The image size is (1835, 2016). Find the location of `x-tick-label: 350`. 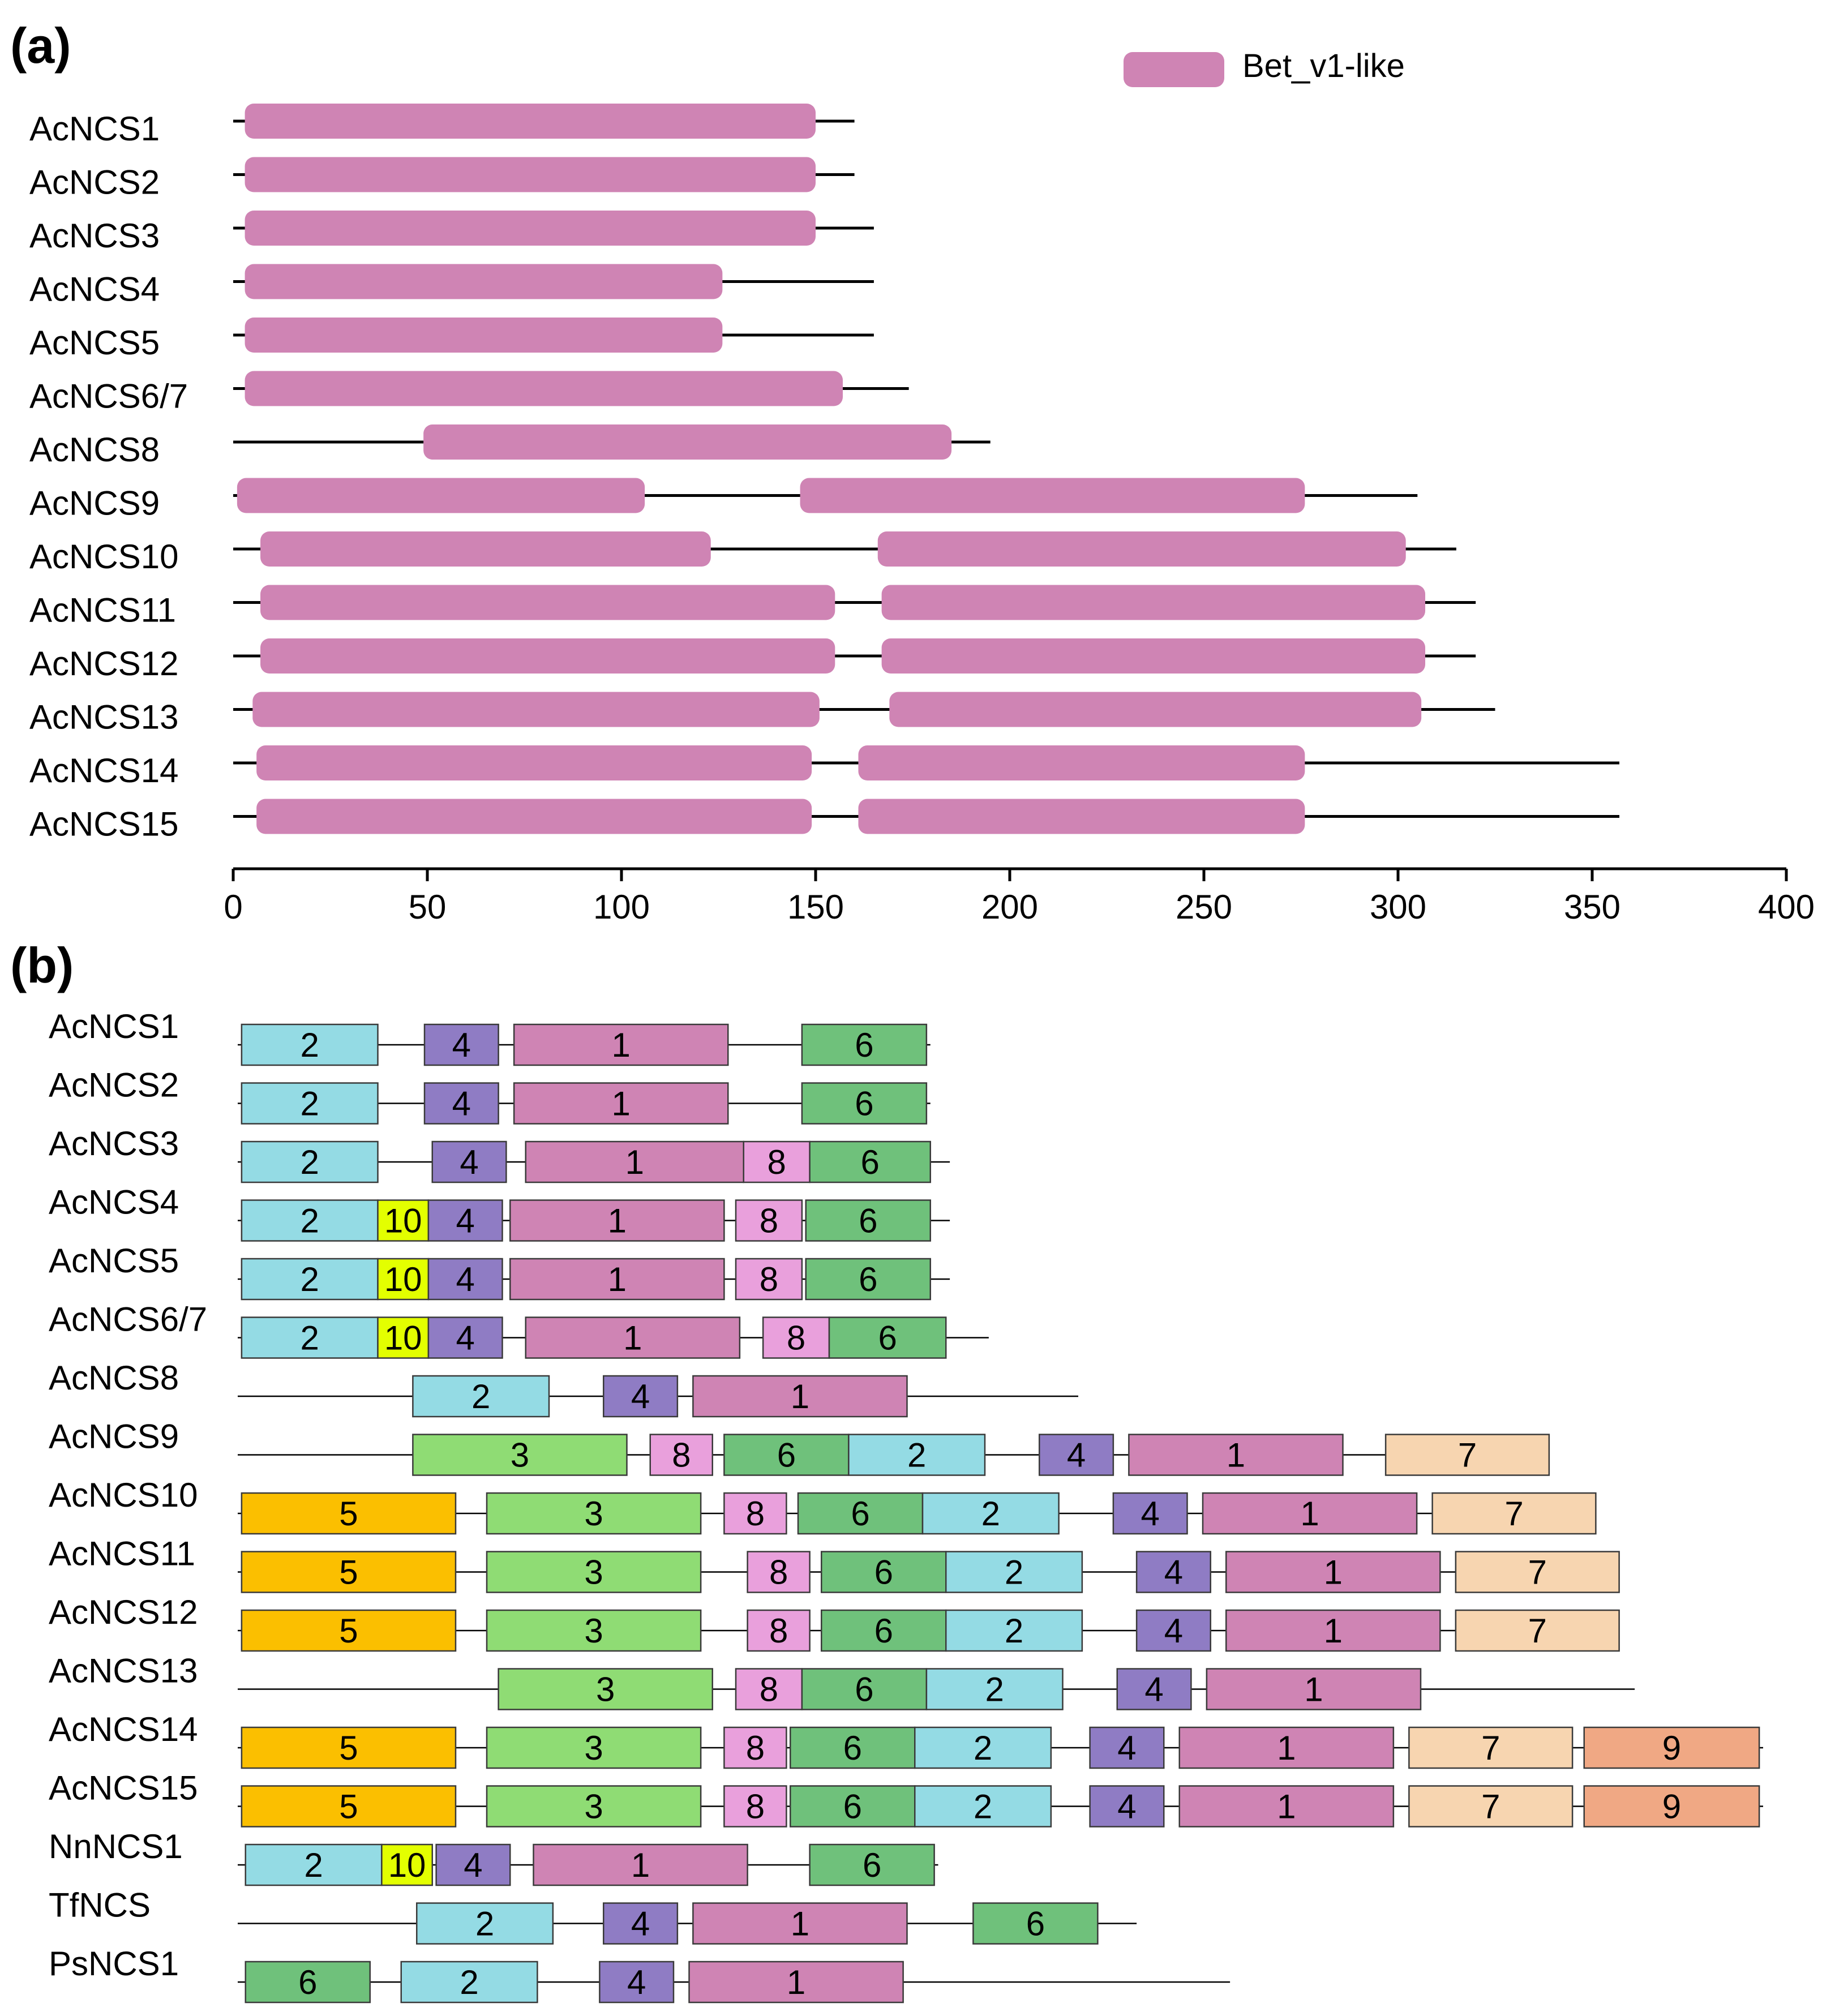

x-tick-label: 350 is located at coordinates (1592, 907).